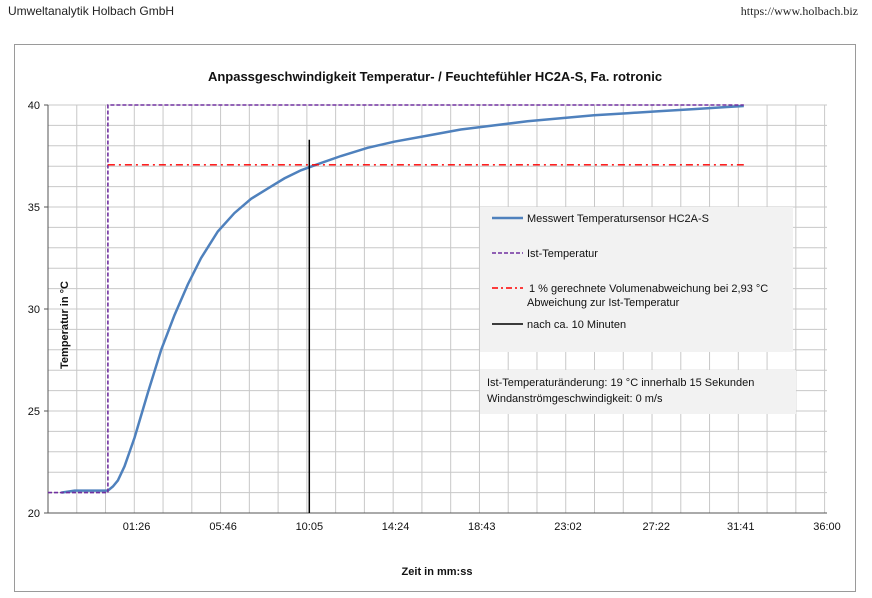 The width and height of the screenshot is (872, 598). Describe the element at coordinates (575, 399) in the screenshot. I see `annotation-line-2: Windanströmgeschwindigkeit: 0 m/s` at that location.